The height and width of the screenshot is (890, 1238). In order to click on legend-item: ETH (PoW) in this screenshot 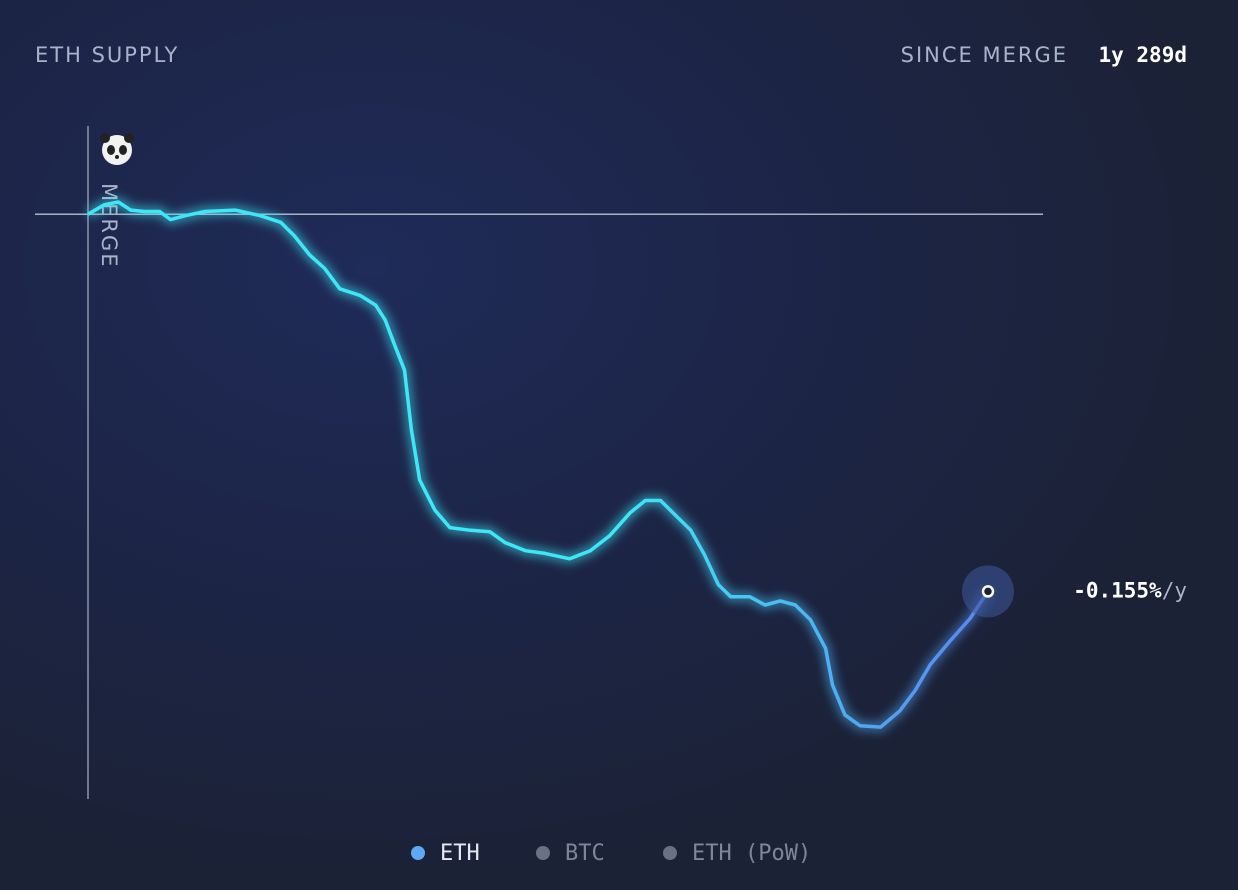, I will do `click(737, 853)`.